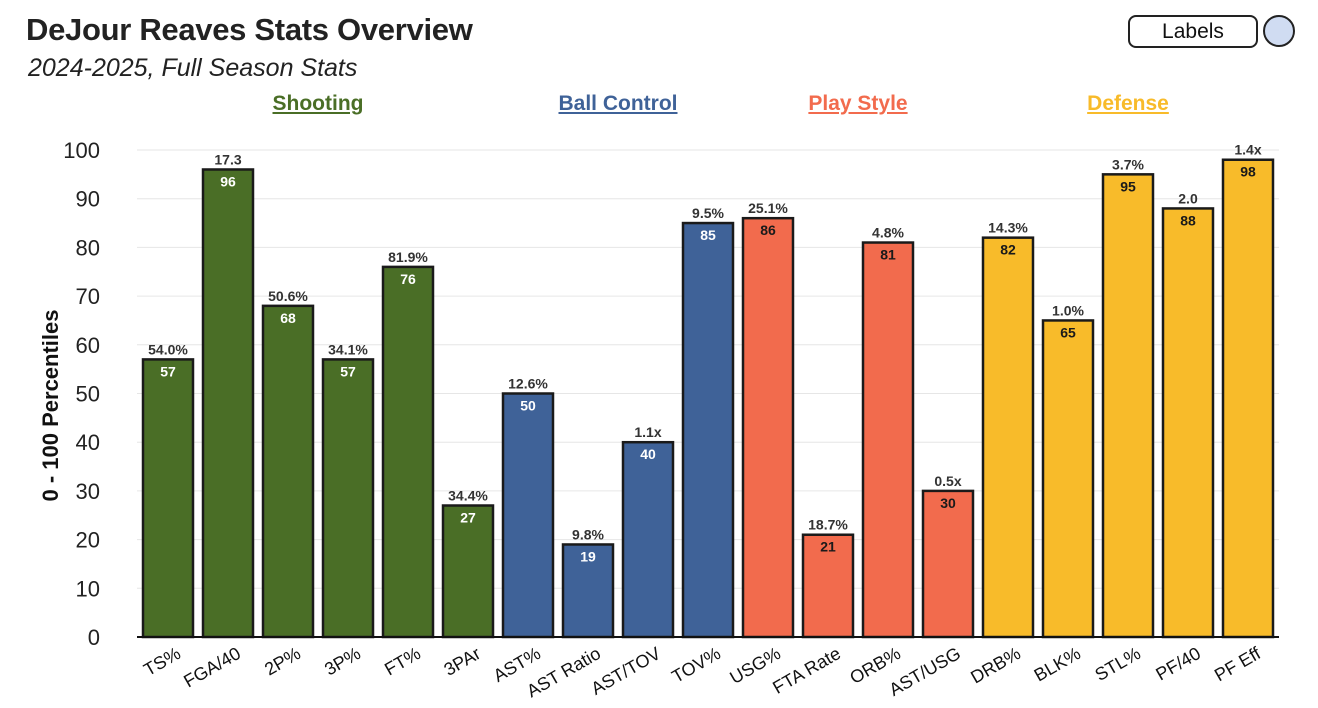 The width and height of the screenshot is (1318, 708). Describe the element at coordinates (1008, 250) in the screenshot. I see `bar-percentile-label: 82` at that location.